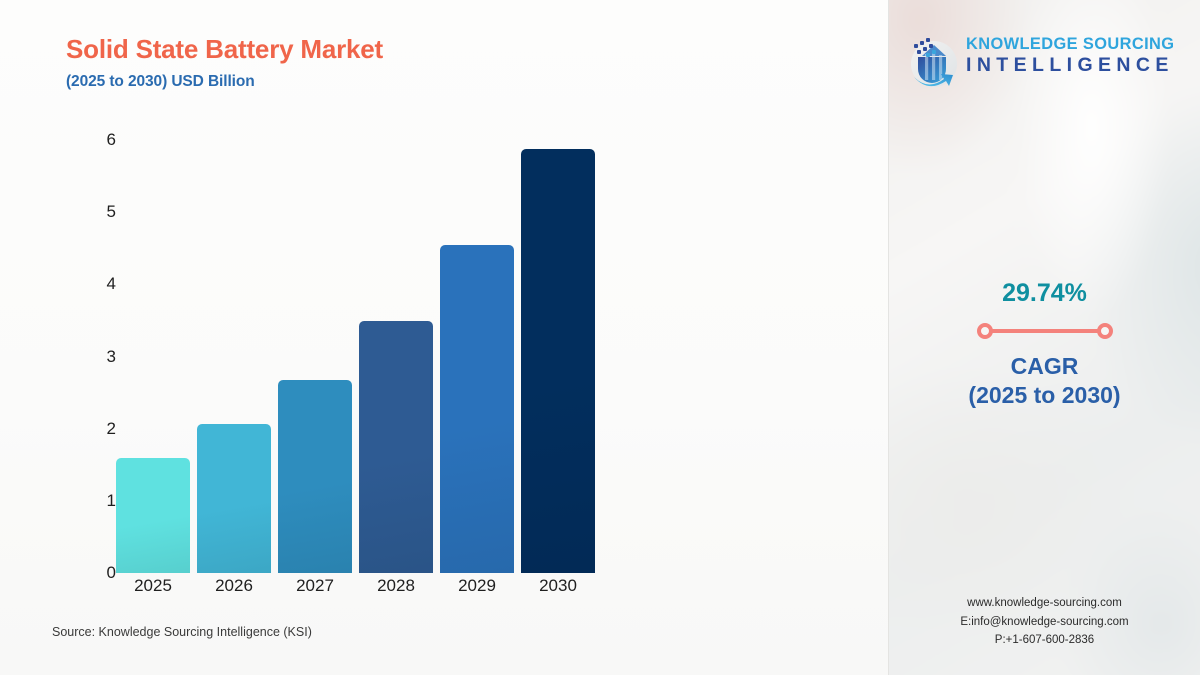 The width and height of the screenshot is (1200, 675). I want to click on logo-wordmark: KNOWLEDGE SOURCING INTELLIGENCE, so click(1077, 55).